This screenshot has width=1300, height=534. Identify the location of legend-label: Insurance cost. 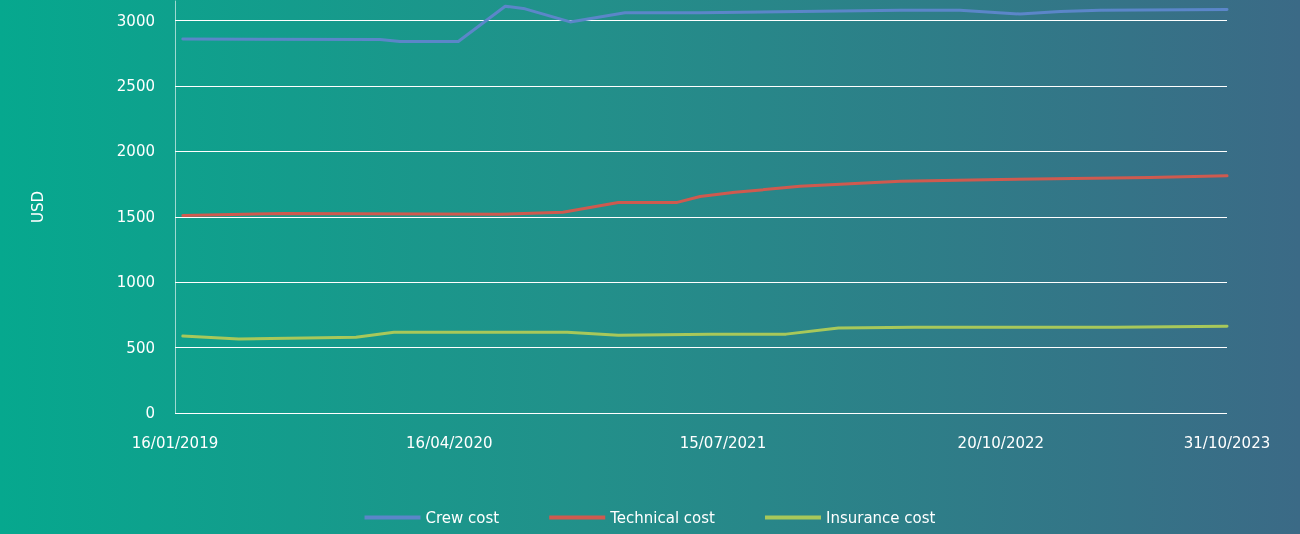
(880, 517).